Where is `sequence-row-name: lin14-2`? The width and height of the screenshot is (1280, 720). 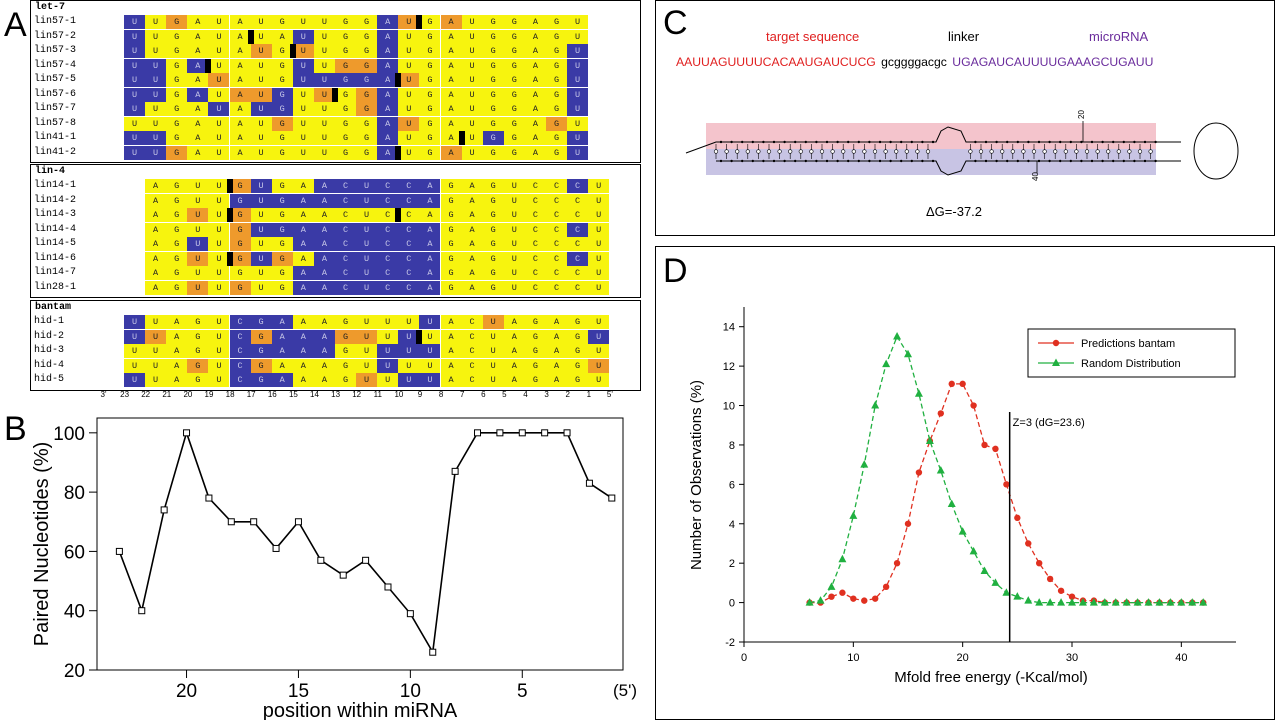
sequence-row-name: lin14-2 is located at coordinates (55, 200).